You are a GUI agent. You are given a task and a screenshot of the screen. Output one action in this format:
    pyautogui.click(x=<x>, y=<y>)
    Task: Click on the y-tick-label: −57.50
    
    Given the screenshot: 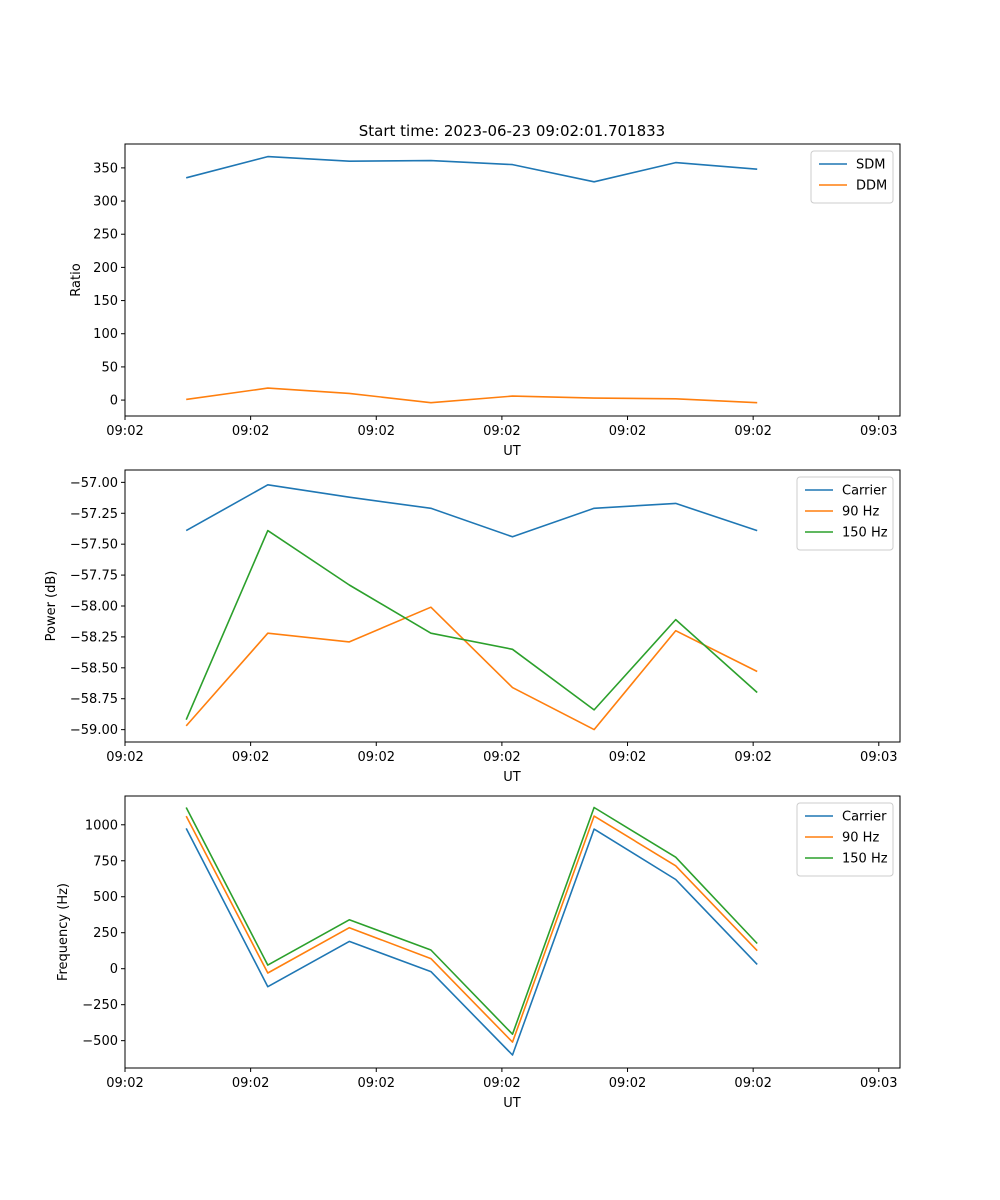 What is the action you would take?
    pyautogui.click(x=94, y=545)
    